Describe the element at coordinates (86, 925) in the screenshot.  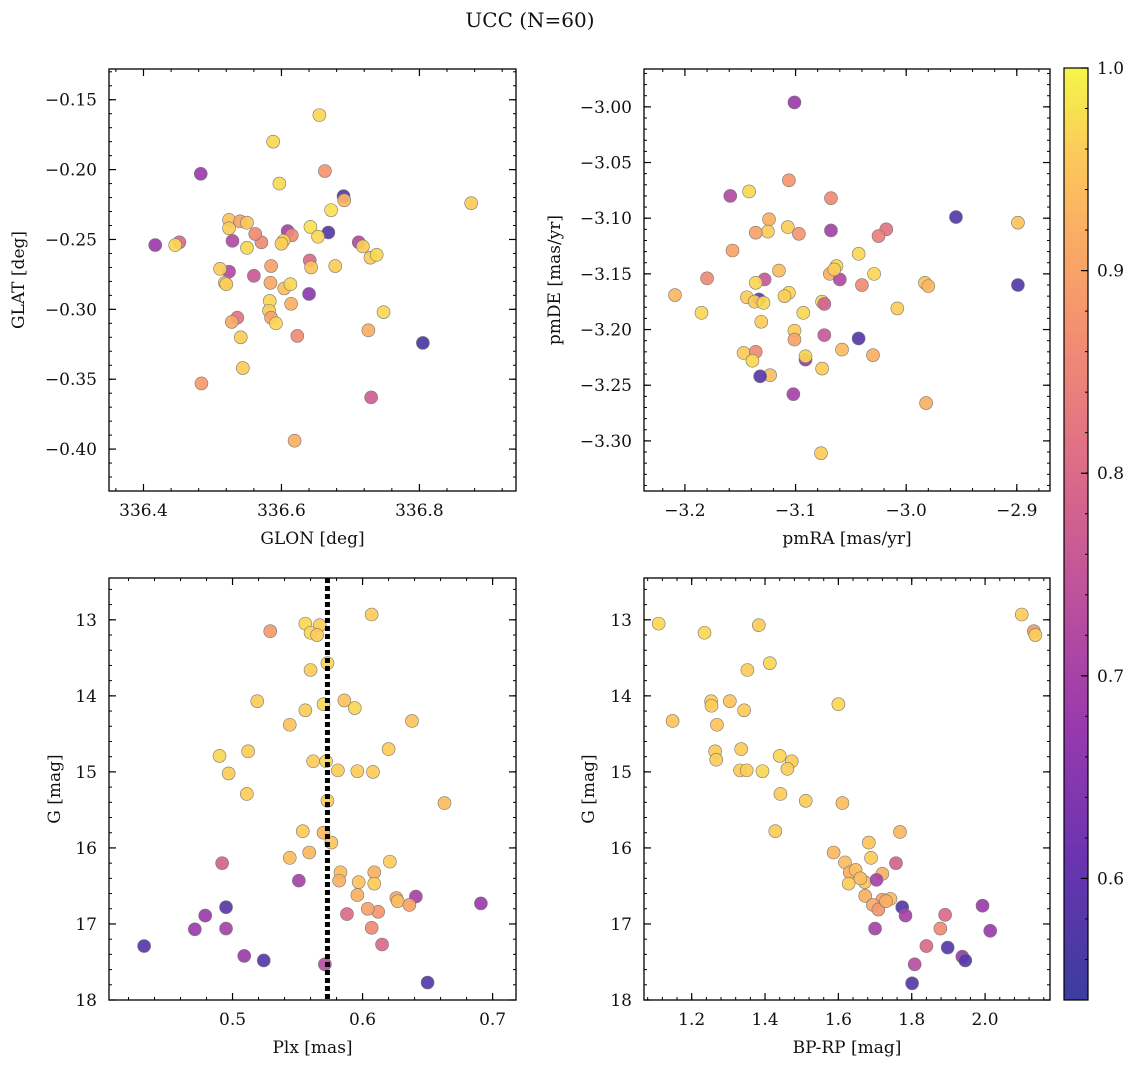
I see `y-tick-label: 17` at that location.